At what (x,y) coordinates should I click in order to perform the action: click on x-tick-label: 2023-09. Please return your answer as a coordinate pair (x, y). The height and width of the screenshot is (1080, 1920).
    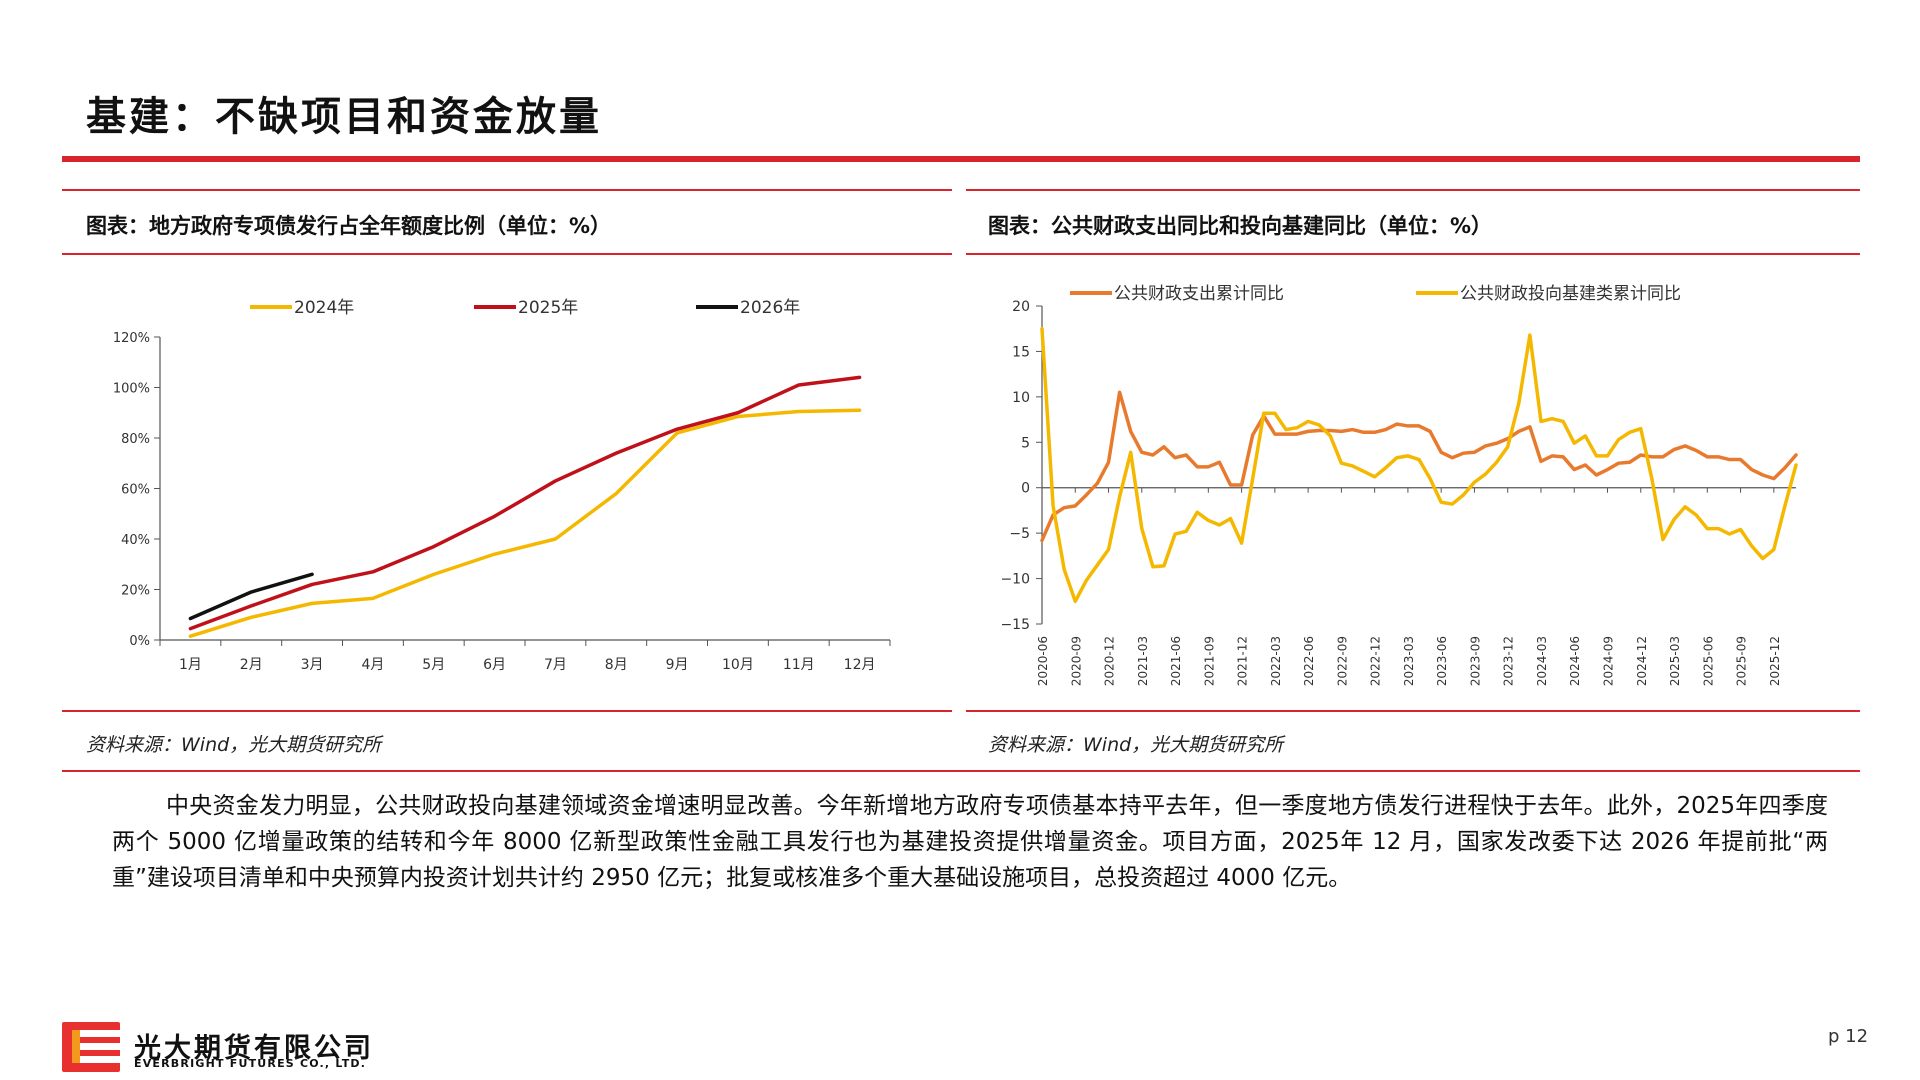
    Looking at the image, I should click on (1475, 661).